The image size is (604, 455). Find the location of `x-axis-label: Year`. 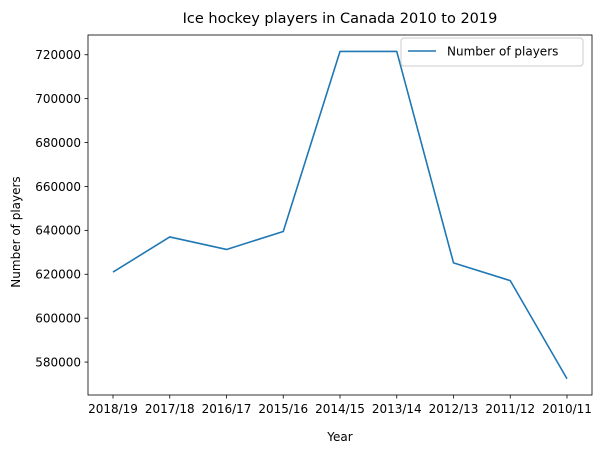

x-axis-label: Year is located at coordinates (339, 437).